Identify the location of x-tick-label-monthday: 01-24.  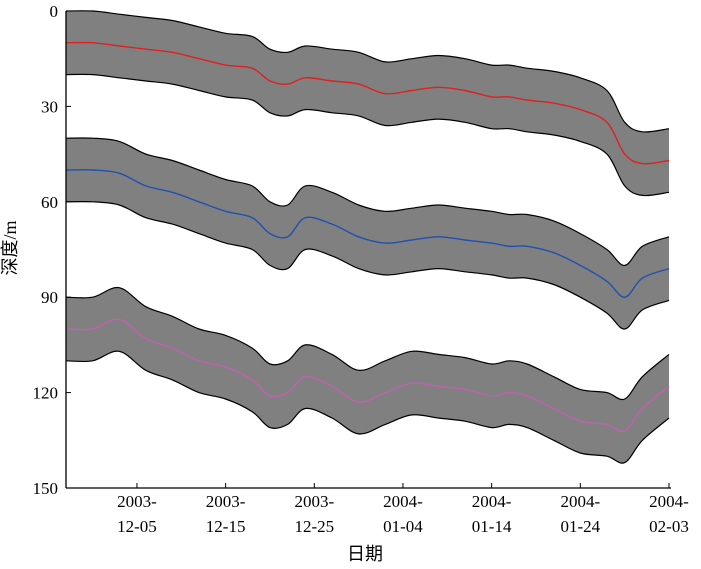
(580, 526).